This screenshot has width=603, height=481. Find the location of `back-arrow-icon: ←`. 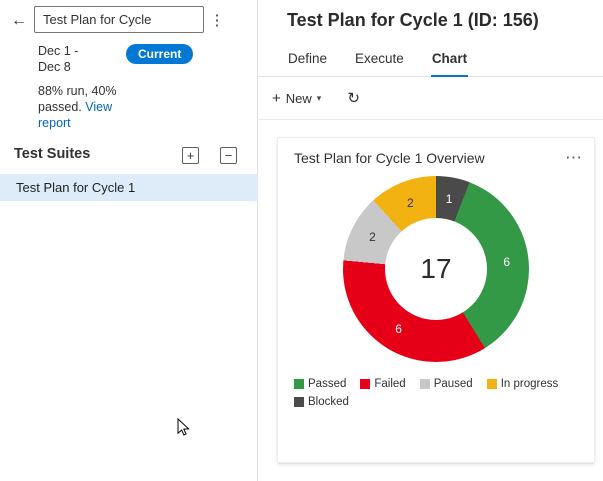

back-arrow-icon: ← is located at coordinates (19, 20).